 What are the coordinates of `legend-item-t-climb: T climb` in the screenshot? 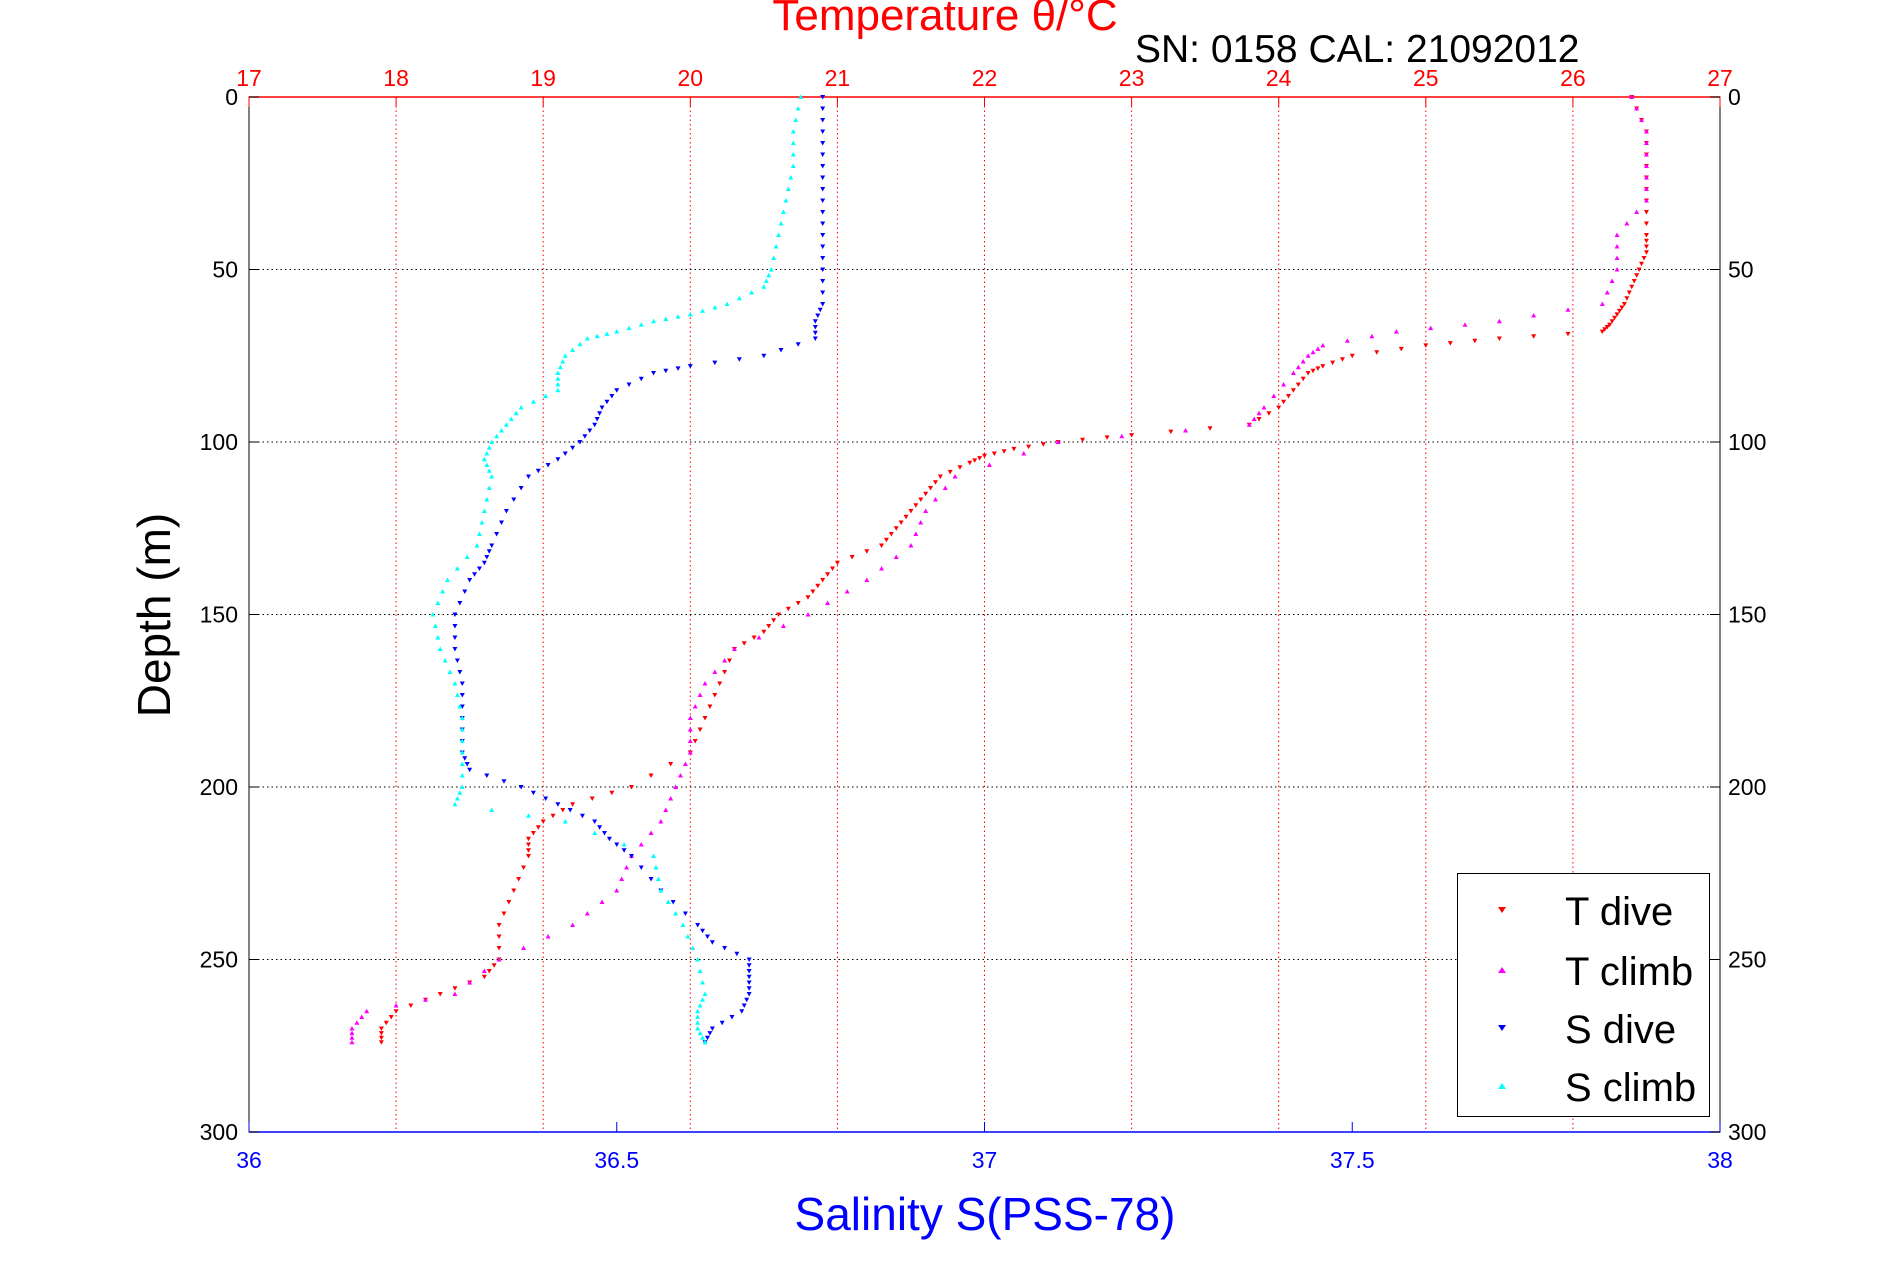 It's located at (1584, 972).